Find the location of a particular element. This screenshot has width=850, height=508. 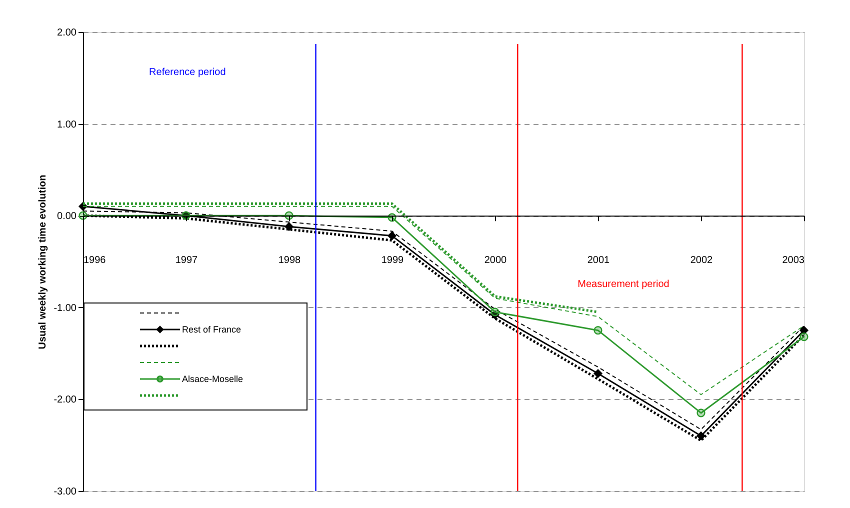

y-tick-label: -1.00 is located at coordinates (65, 308).